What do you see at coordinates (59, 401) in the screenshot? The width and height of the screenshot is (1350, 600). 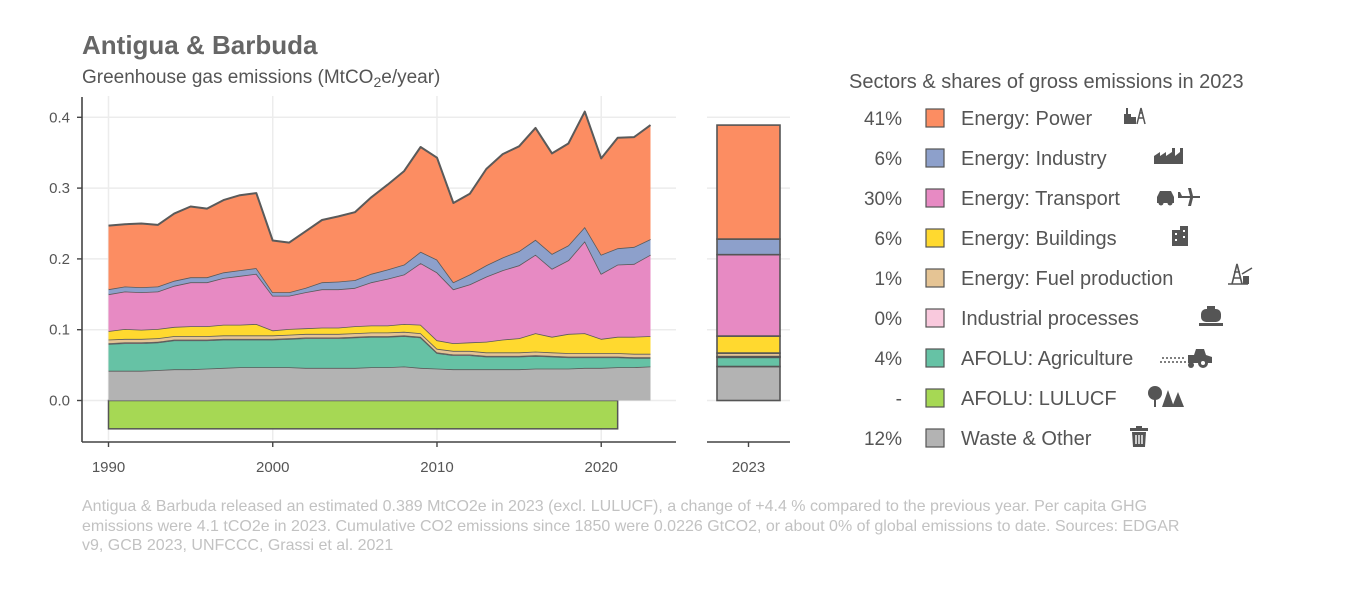 I see `y-tick-label: 0.0` at bounding box center [59, 401].